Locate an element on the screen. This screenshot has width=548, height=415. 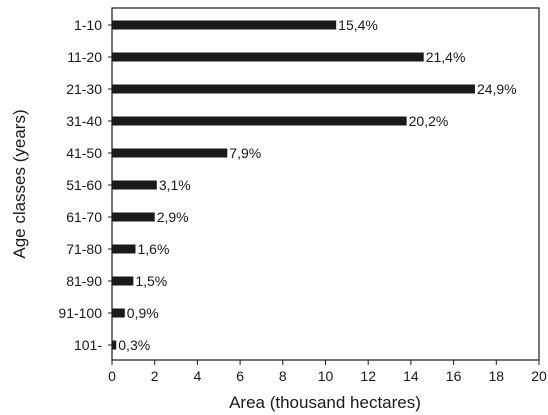
x-tick-label-16: 16 is located at coordinates (454, 376).